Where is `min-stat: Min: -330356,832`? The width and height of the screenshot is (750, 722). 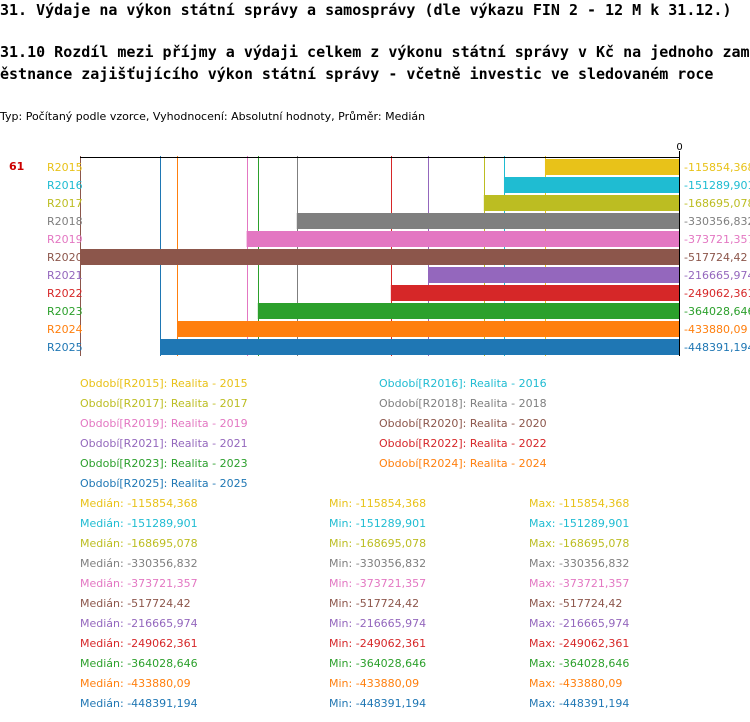 min-stat: Min: -330356,832 is located at coordinates (378, 563).